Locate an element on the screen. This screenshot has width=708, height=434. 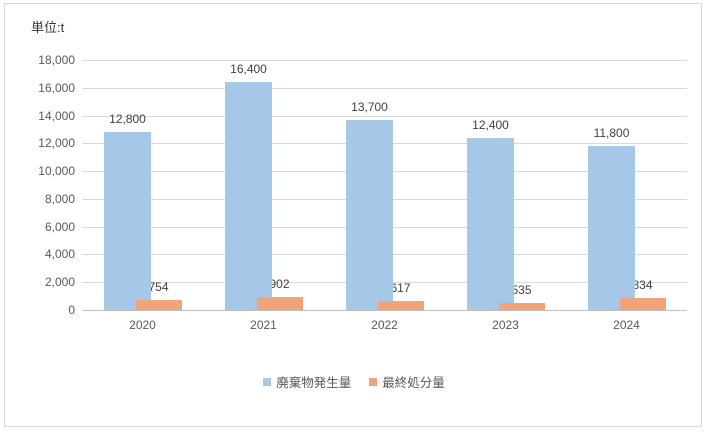
y-axis-label-4,000: 4,000 is located at coordinates (59, 254).